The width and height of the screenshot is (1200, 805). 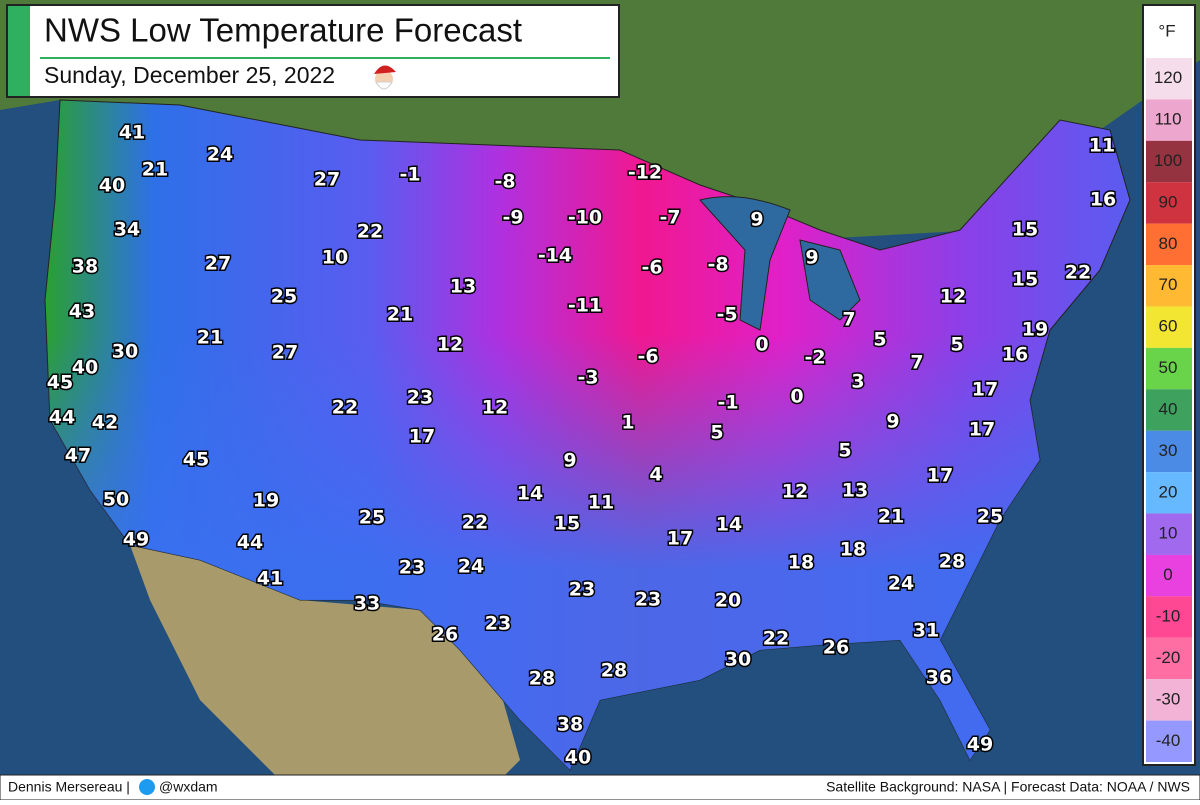 What do you see at coordinates (587, 378) in the screenshot?
I see `temperature-label: -3` at bounding box center [587, 378].